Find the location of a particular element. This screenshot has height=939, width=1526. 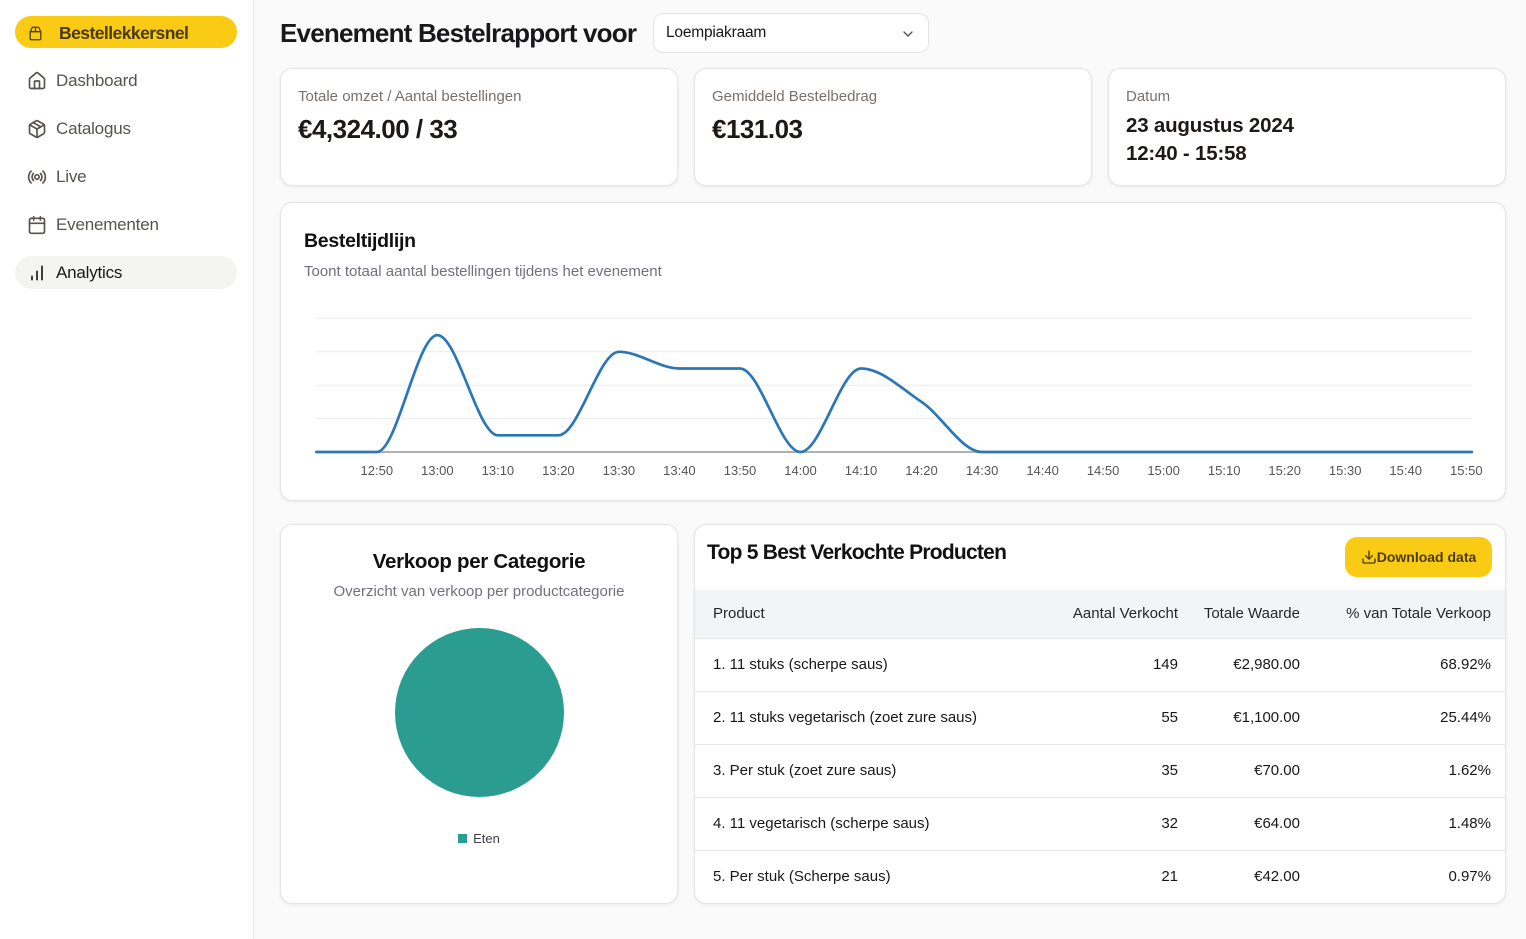

svg-text: 15:50 is located at coordinates (1466, 470).